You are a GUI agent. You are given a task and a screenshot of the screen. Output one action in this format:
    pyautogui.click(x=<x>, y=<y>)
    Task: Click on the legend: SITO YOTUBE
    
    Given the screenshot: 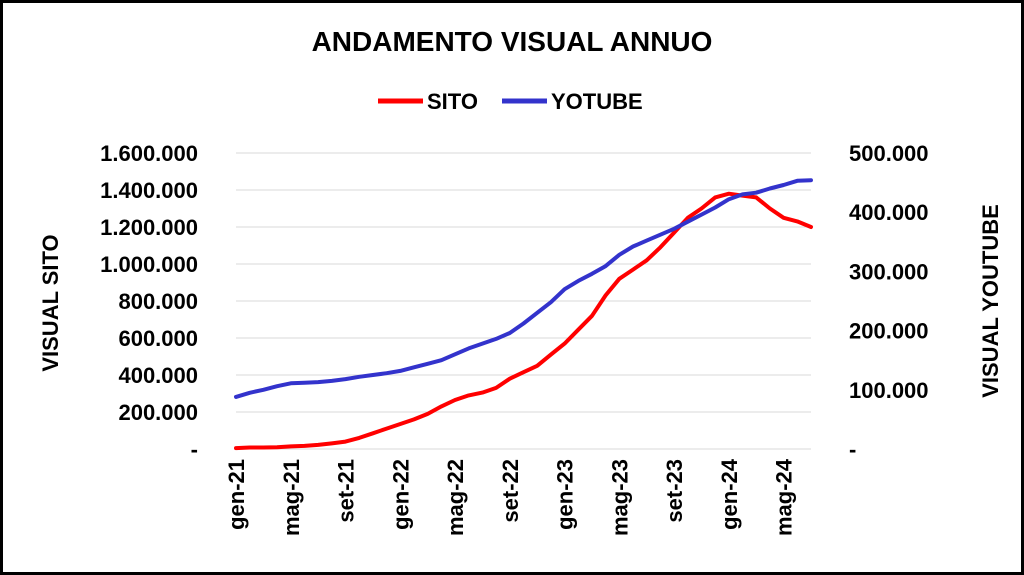 What is the action you would take?
    pyautogui.click(x=510, y=101)
    